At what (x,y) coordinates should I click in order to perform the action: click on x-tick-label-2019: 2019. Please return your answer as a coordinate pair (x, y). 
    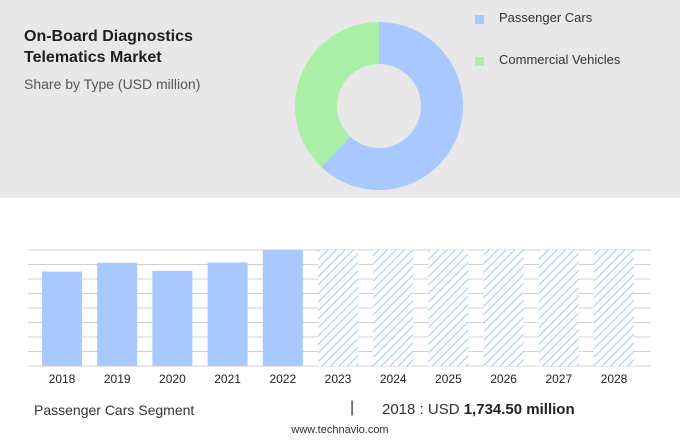
    Looking at the image, I should click on (117, 379).